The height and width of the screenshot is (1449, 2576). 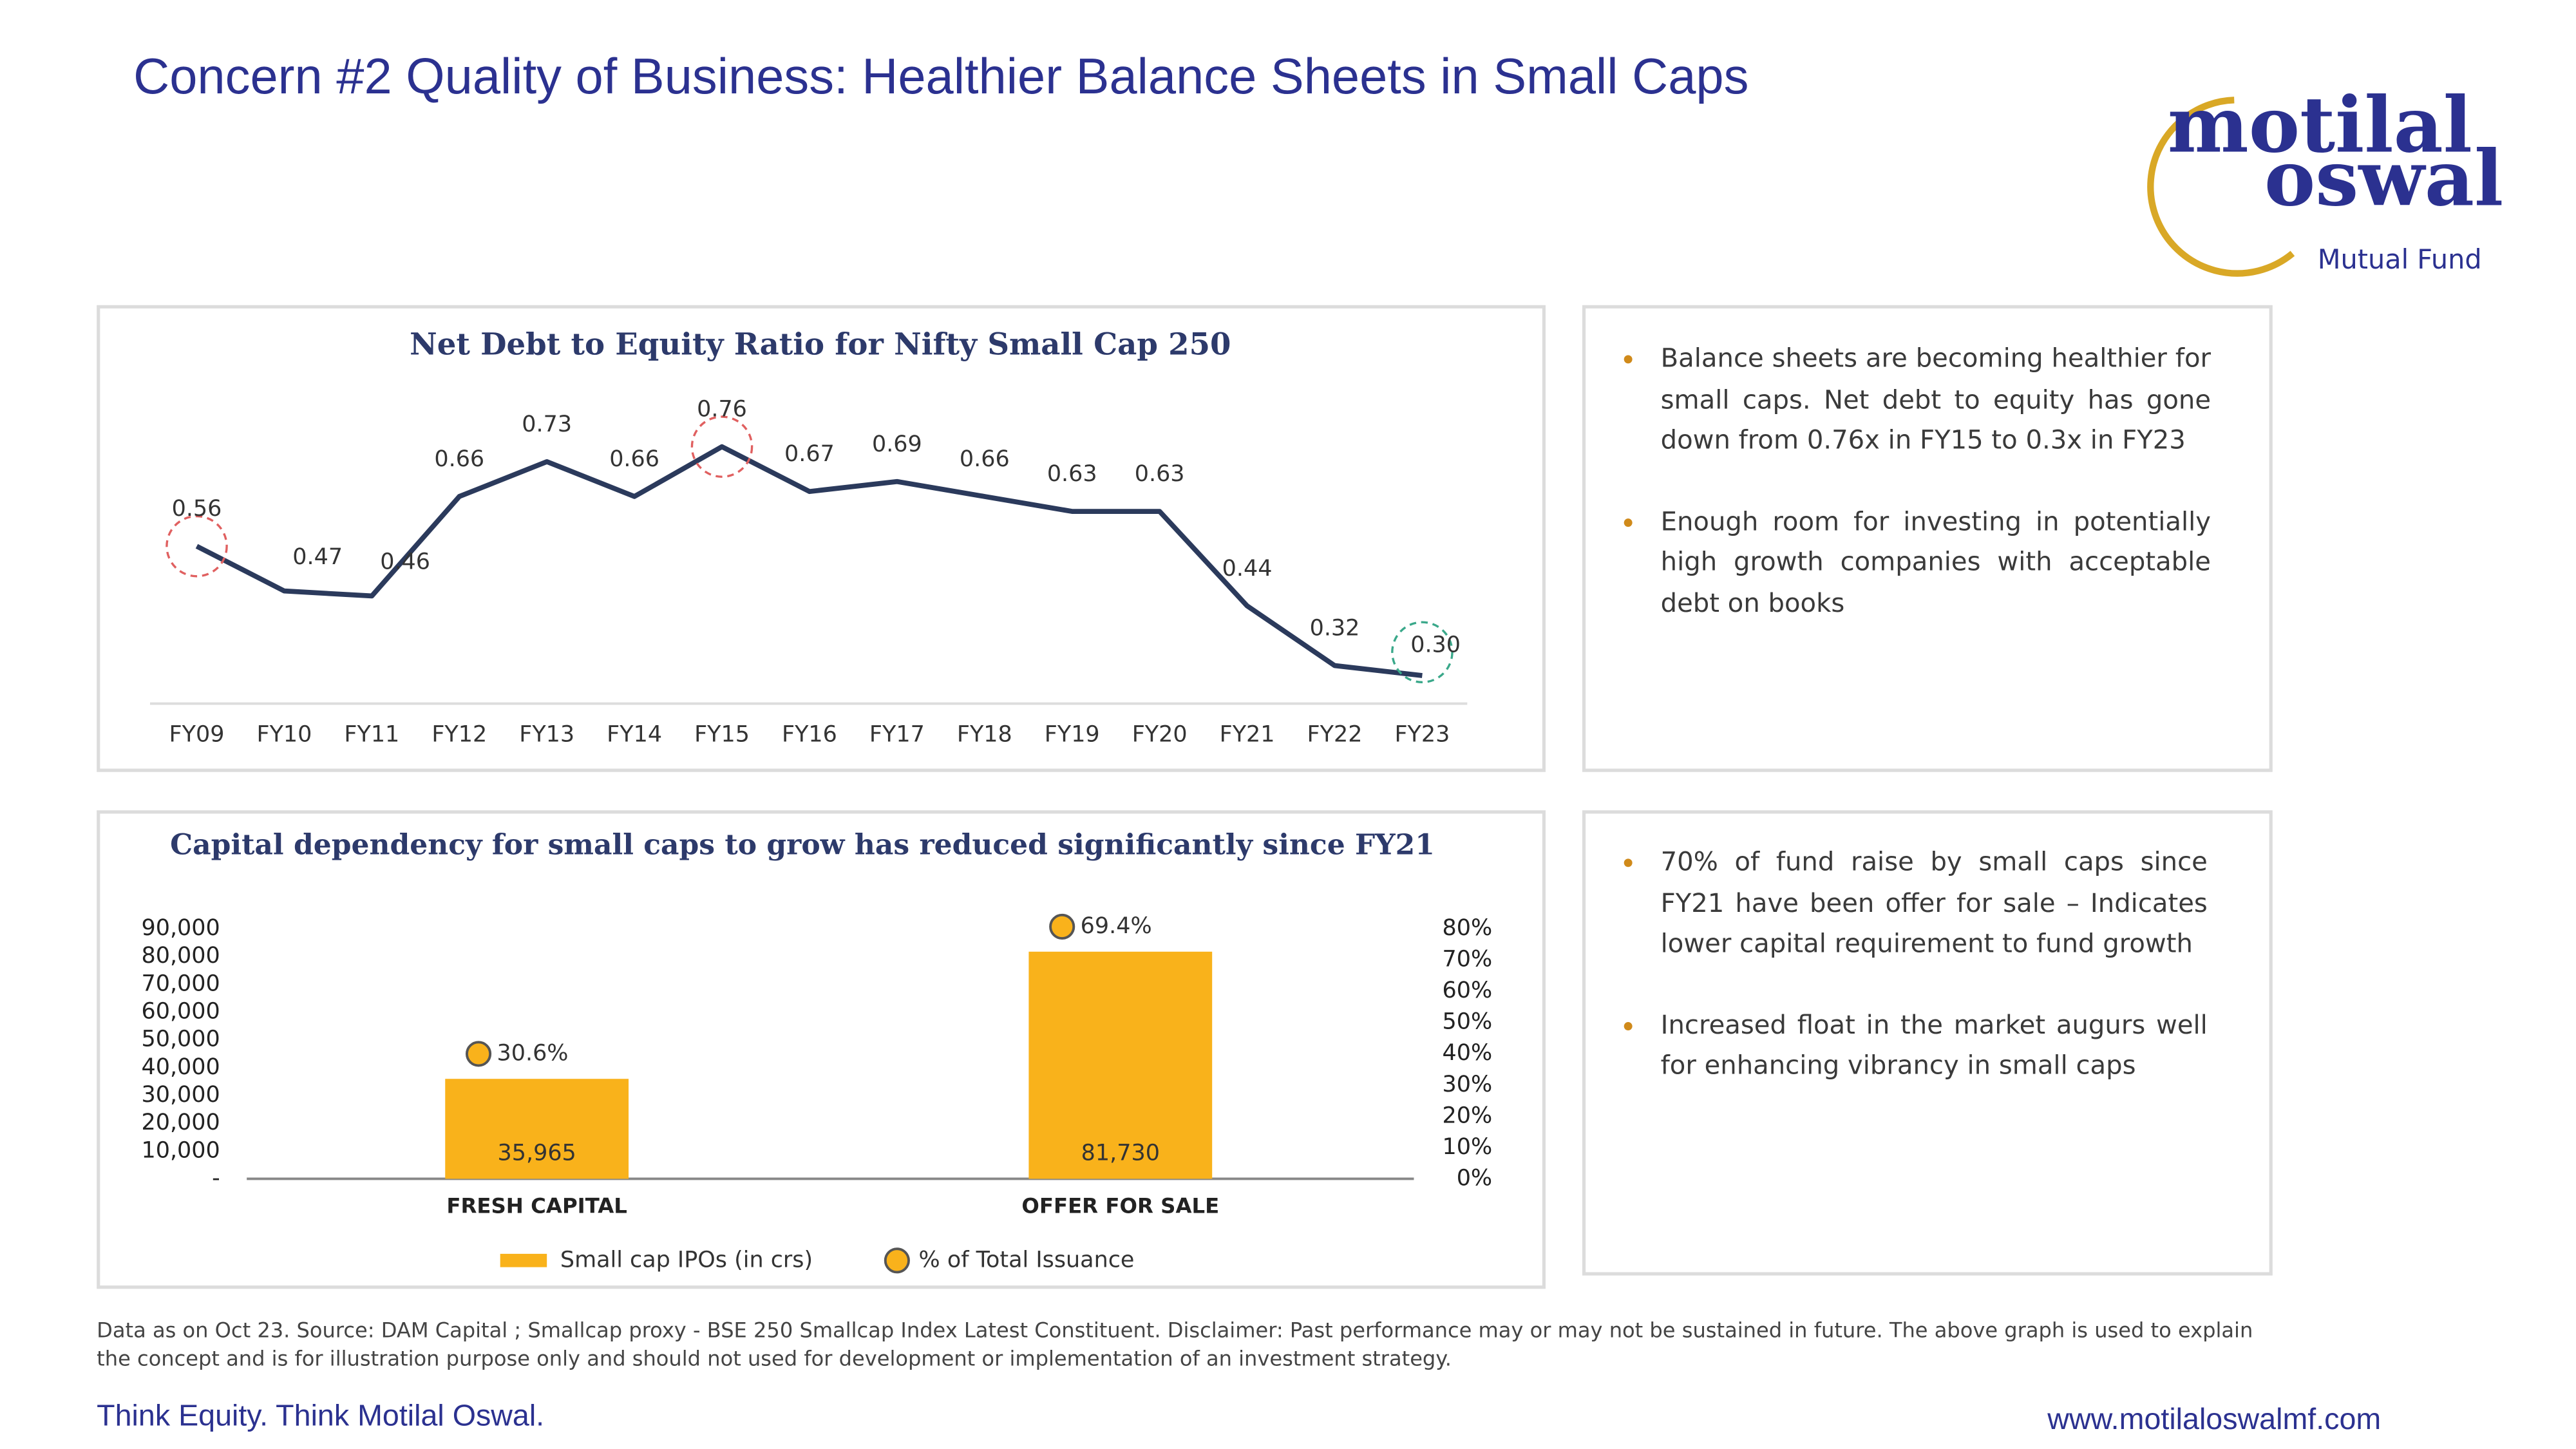 What do you see at coordinates (1436, 645) in the screenshot?
I see `data-label: 0.30` at bounding box center [1436, 645].